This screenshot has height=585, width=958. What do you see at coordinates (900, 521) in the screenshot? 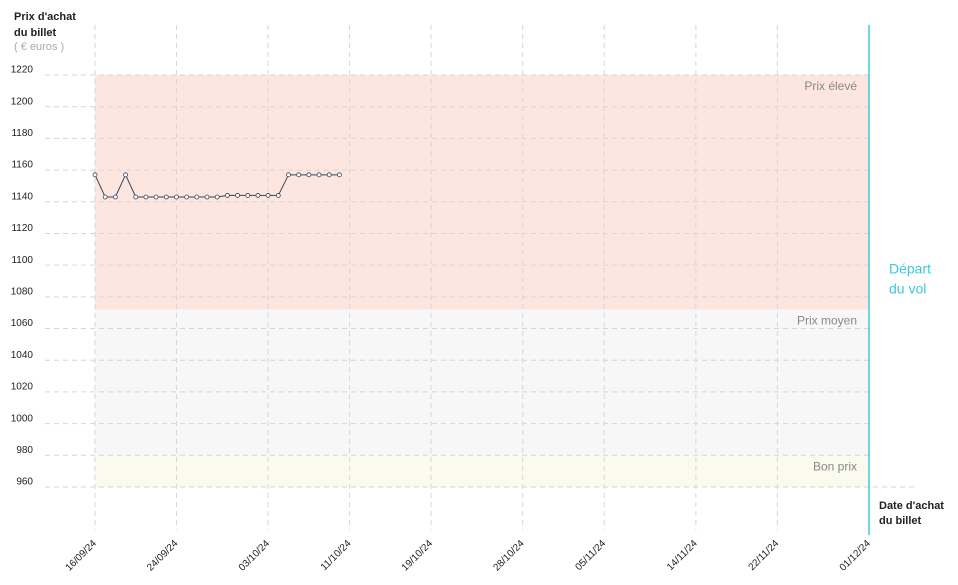
I see `x-label: du billet` at bounding box center [900, 521].